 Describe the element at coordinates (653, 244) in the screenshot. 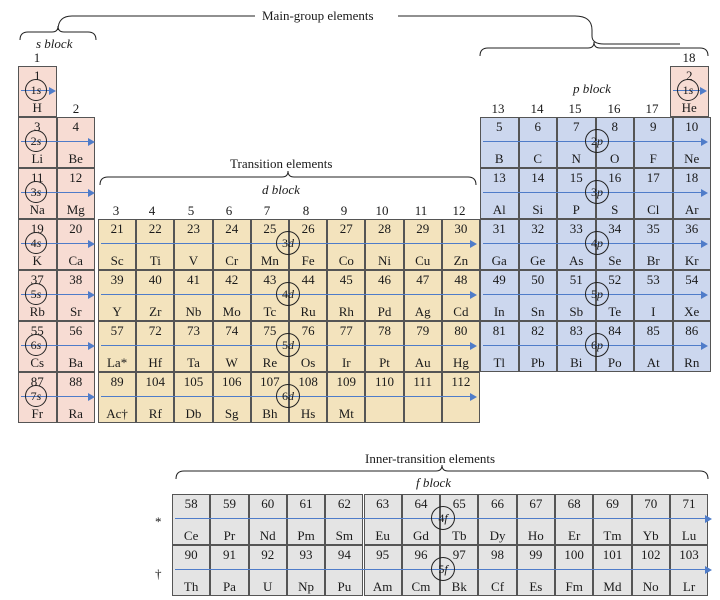

I see `element-cell: 35 Br` at that location.